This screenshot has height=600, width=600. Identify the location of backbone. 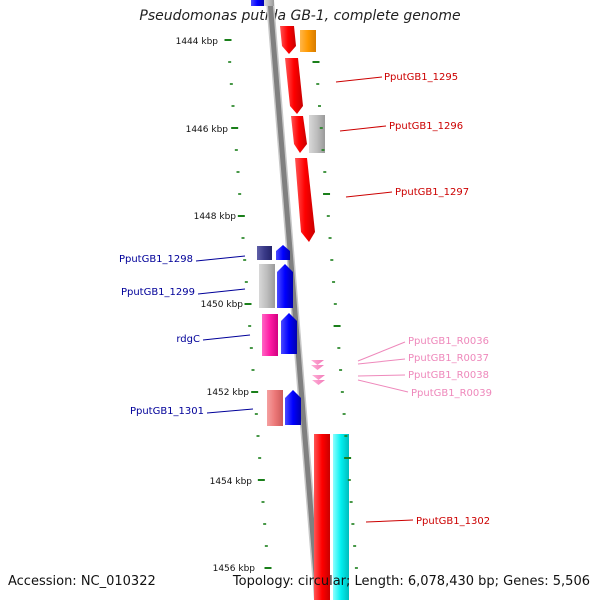
(294, 300).